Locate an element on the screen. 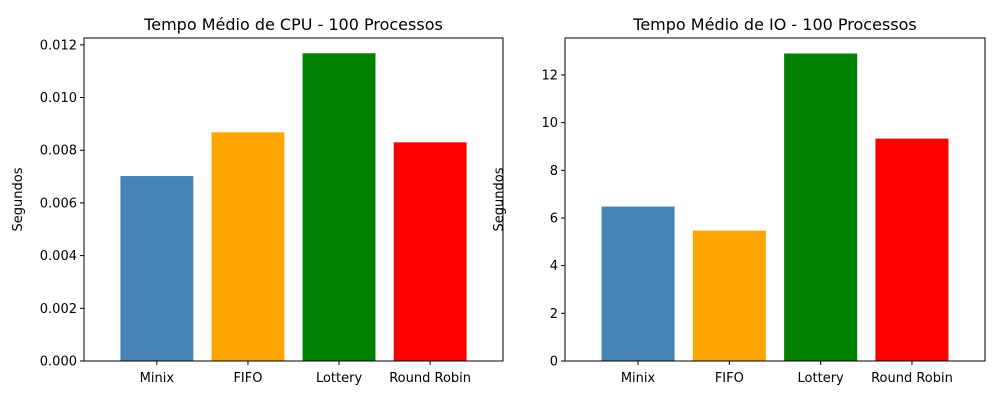 The image size is (1000, 400). y-tick-label: 0.002 is located at coordinates (58, 309).